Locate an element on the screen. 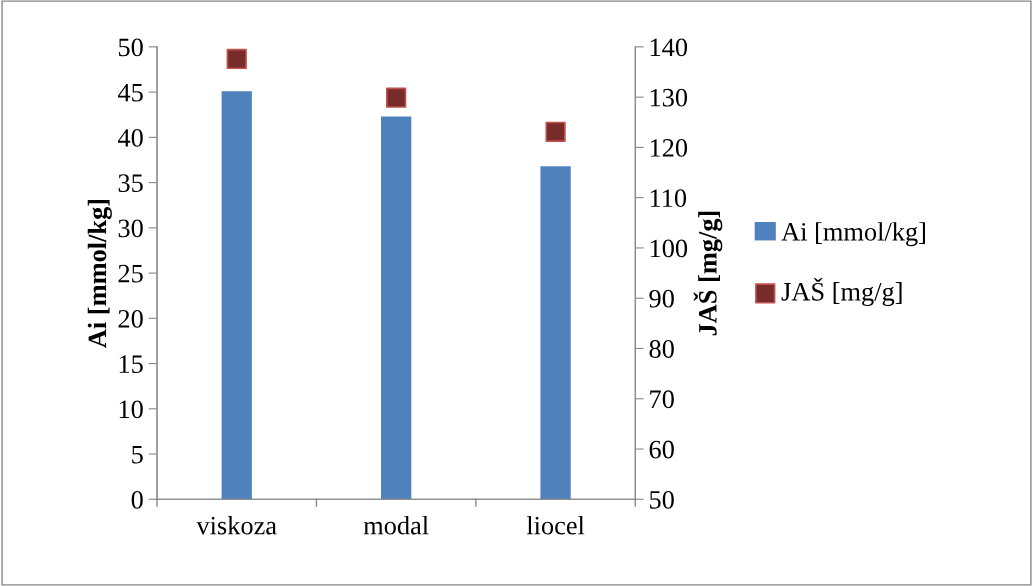  x-tick-label: modal is located at coordinates (396, 525).